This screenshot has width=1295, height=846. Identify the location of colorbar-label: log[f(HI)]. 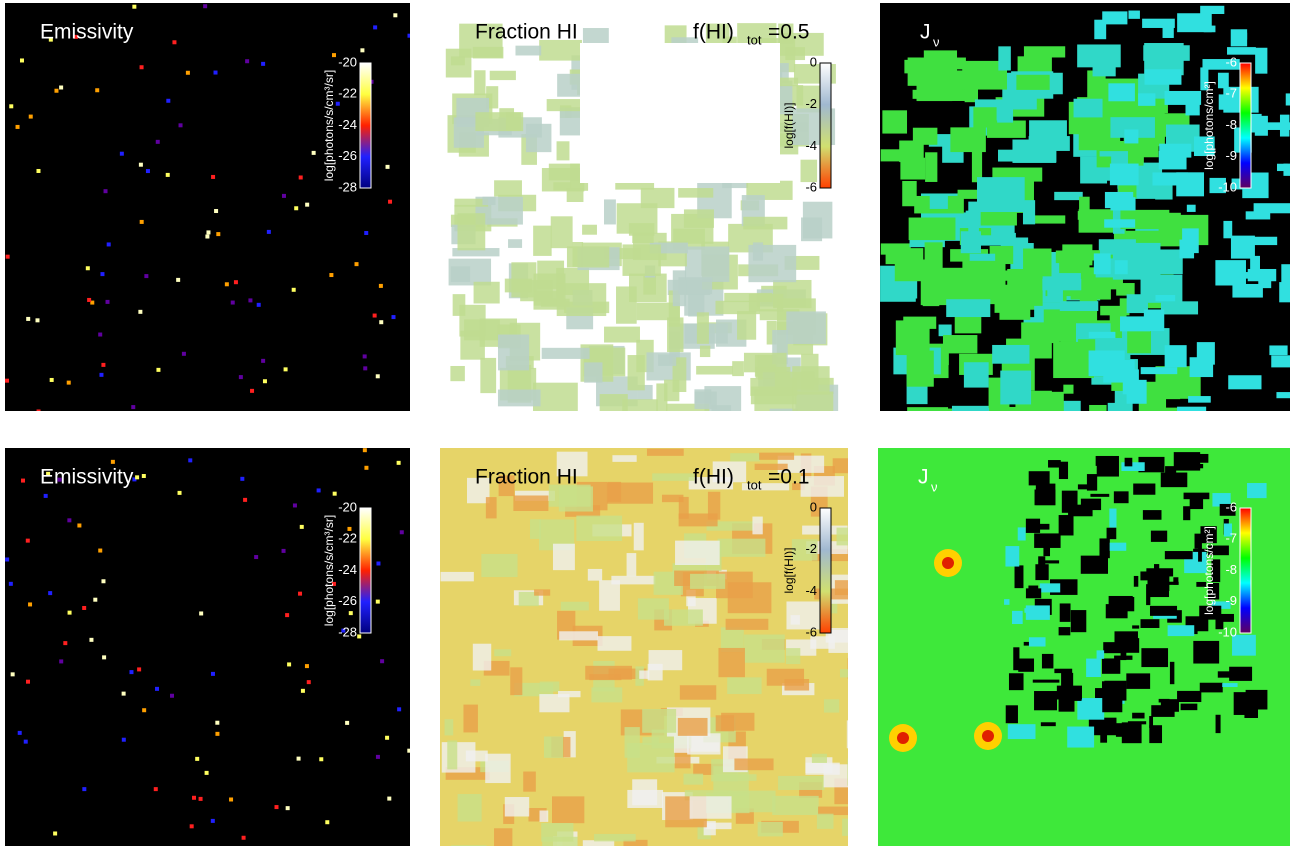
(789, 125).